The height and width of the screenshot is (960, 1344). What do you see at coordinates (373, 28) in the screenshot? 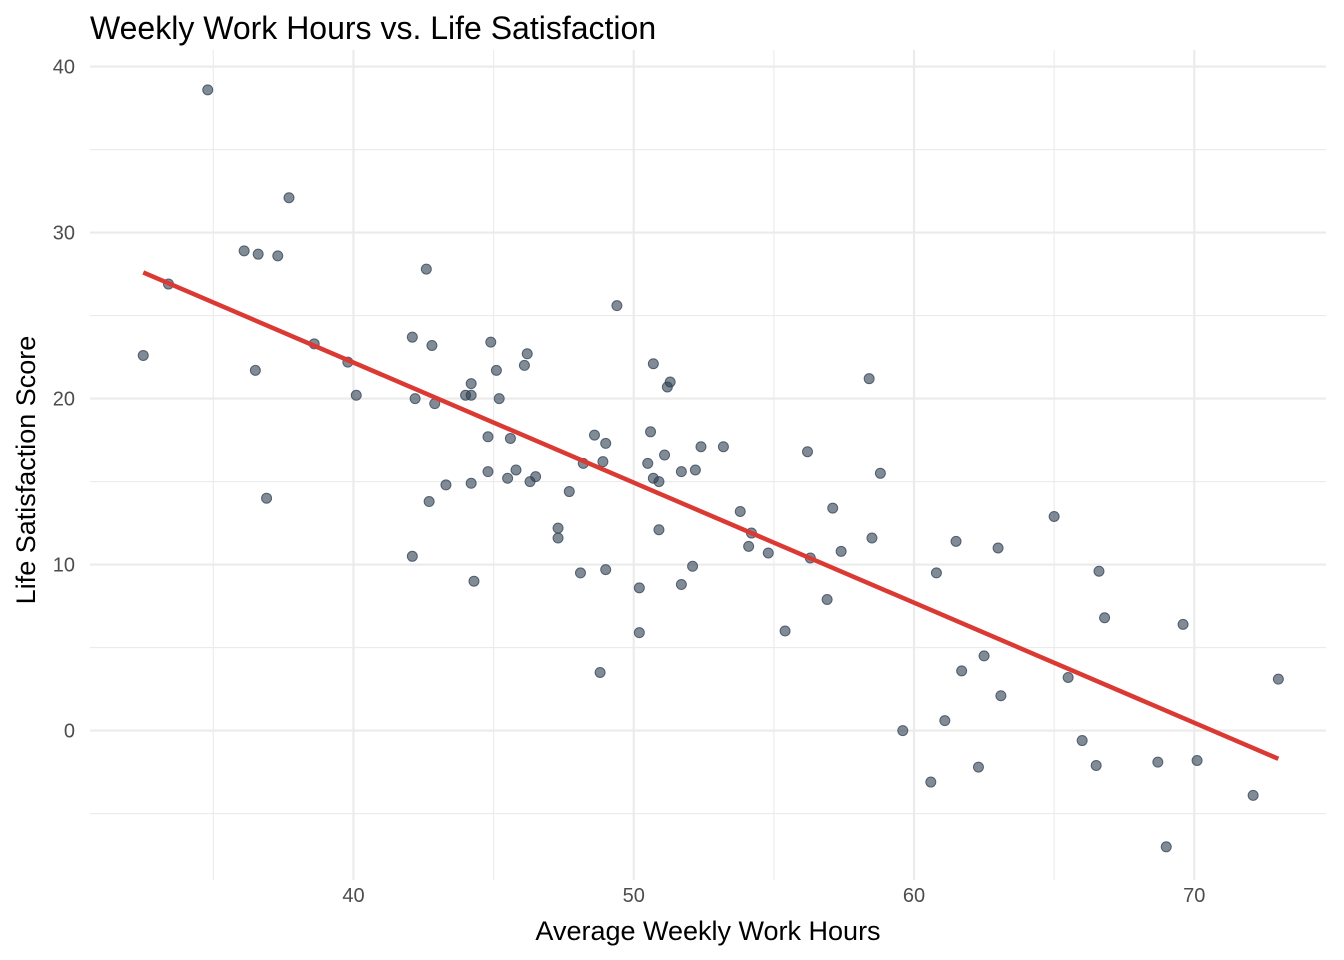
I see `chart-title: Weekly Work Hours vs. Life Satisfaction` at bounding box center [373, 28].